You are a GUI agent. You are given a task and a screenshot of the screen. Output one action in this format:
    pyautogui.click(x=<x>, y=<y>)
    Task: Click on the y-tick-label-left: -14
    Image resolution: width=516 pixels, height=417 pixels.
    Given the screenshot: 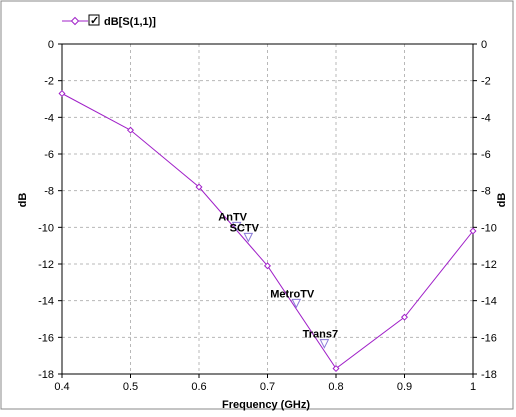 What is the action you would take?
    pyautogui.click(x=46, y=302)
    